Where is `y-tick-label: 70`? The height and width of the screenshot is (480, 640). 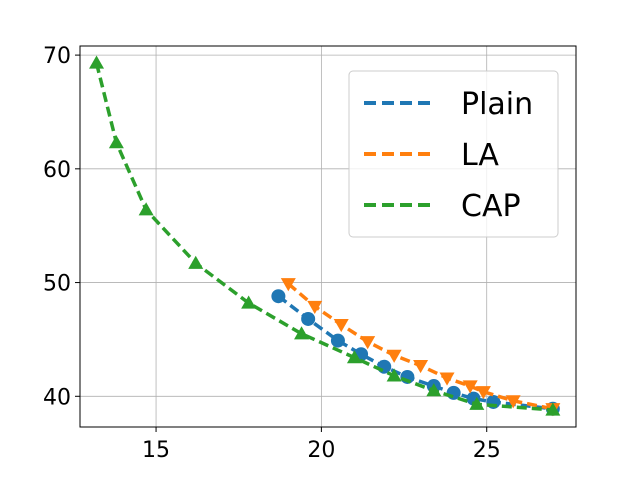
y-tick-label: 70 is located at coordinates (57, 56).